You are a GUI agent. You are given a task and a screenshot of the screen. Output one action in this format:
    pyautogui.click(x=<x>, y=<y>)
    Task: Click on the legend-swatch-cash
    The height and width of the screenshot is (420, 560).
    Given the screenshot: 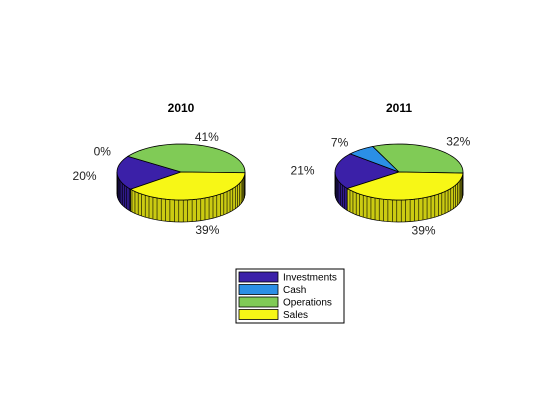 What is the action you would take?
    pyautogui.click(x=258, y=289)
    